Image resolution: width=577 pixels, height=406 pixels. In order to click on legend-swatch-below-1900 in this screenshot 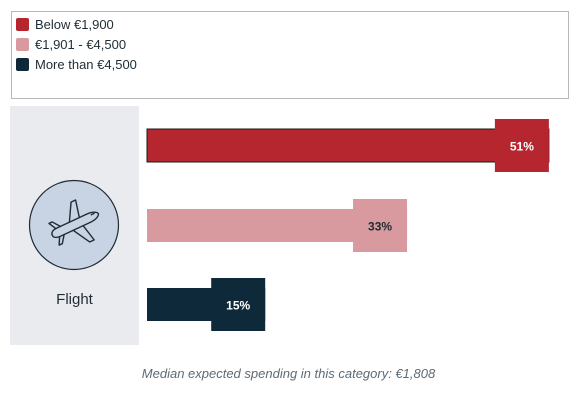, I will do `click(22, 24)`.